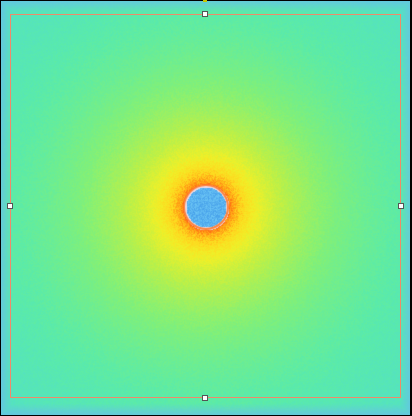 The image size is (412, 416). What do you see at coordinates (0, 208) in the screenshot?
I see `left-edge-line` at bounding box center [0, 208].